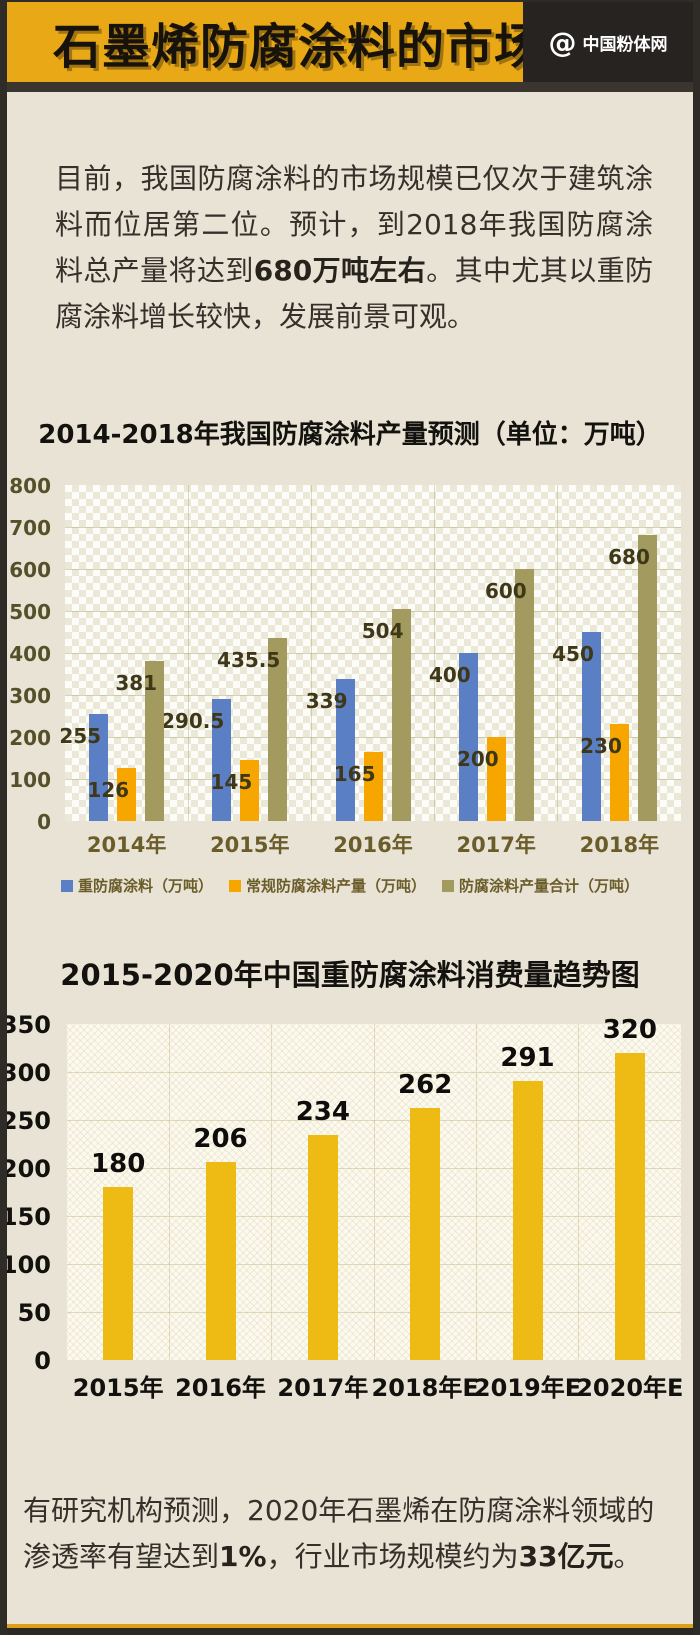  I want to click on bar-value-label: 206, so click(220, 1139).